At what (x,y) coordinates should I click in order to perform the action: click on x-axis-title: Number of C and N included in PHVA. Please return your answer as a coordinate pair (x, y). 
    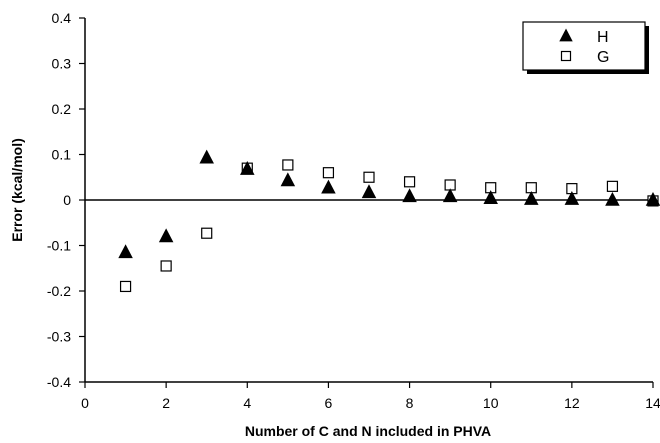
    Looking at the image, I should click on (368, 431).